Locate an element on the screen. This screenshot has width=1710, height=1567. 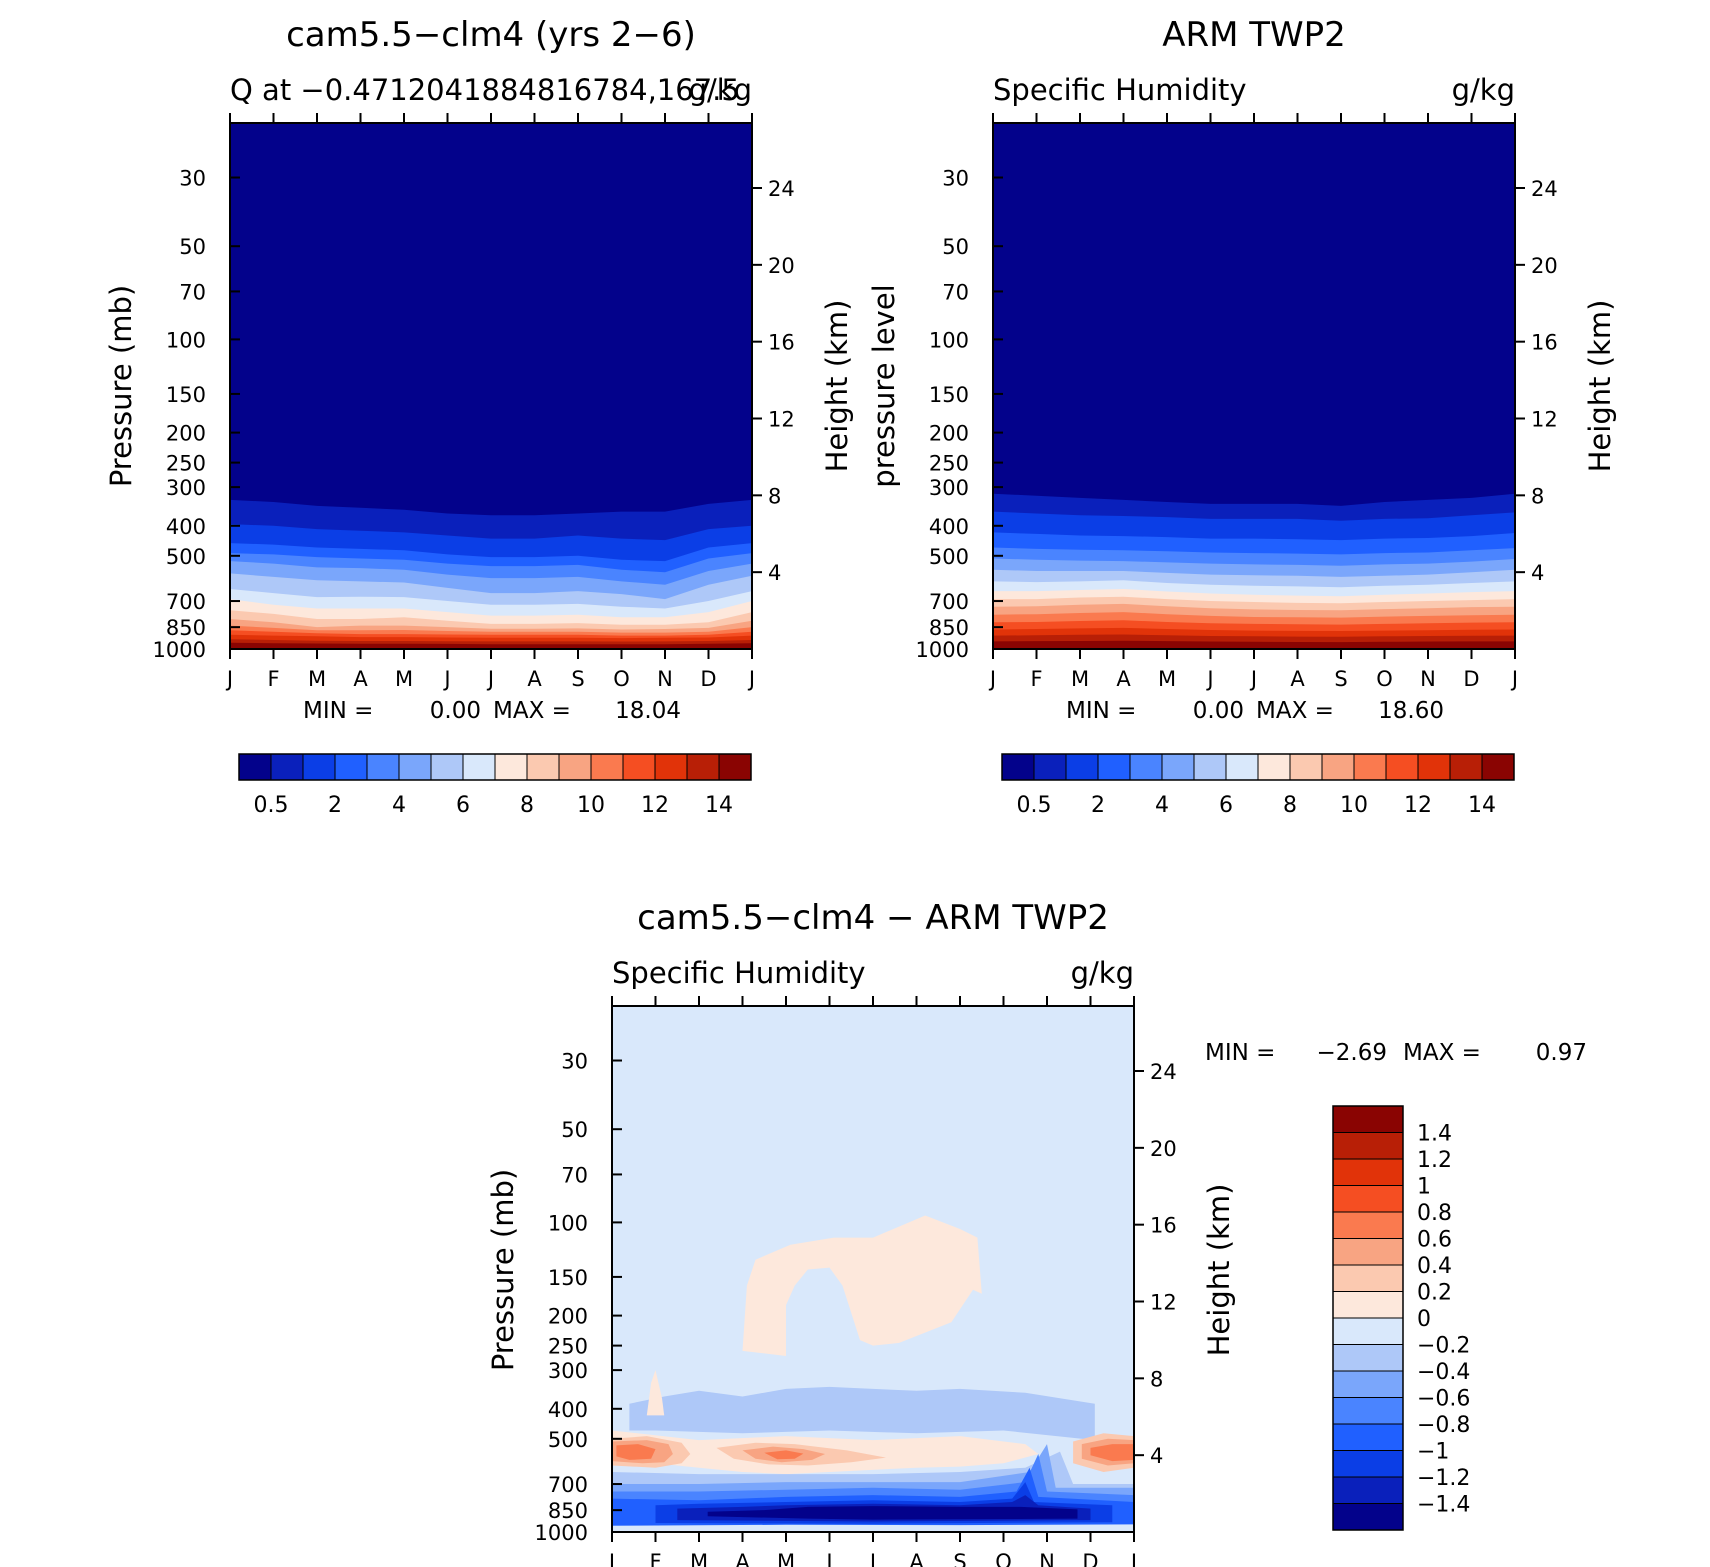
colorbar-label: −1.2 is located at coordinates (1443, 1478).